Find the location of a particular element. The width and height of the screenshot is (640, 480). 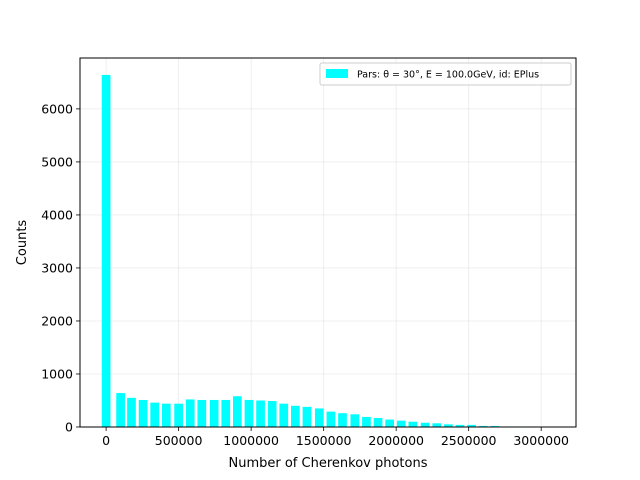

legend-box is located at coordinates (445, 74).